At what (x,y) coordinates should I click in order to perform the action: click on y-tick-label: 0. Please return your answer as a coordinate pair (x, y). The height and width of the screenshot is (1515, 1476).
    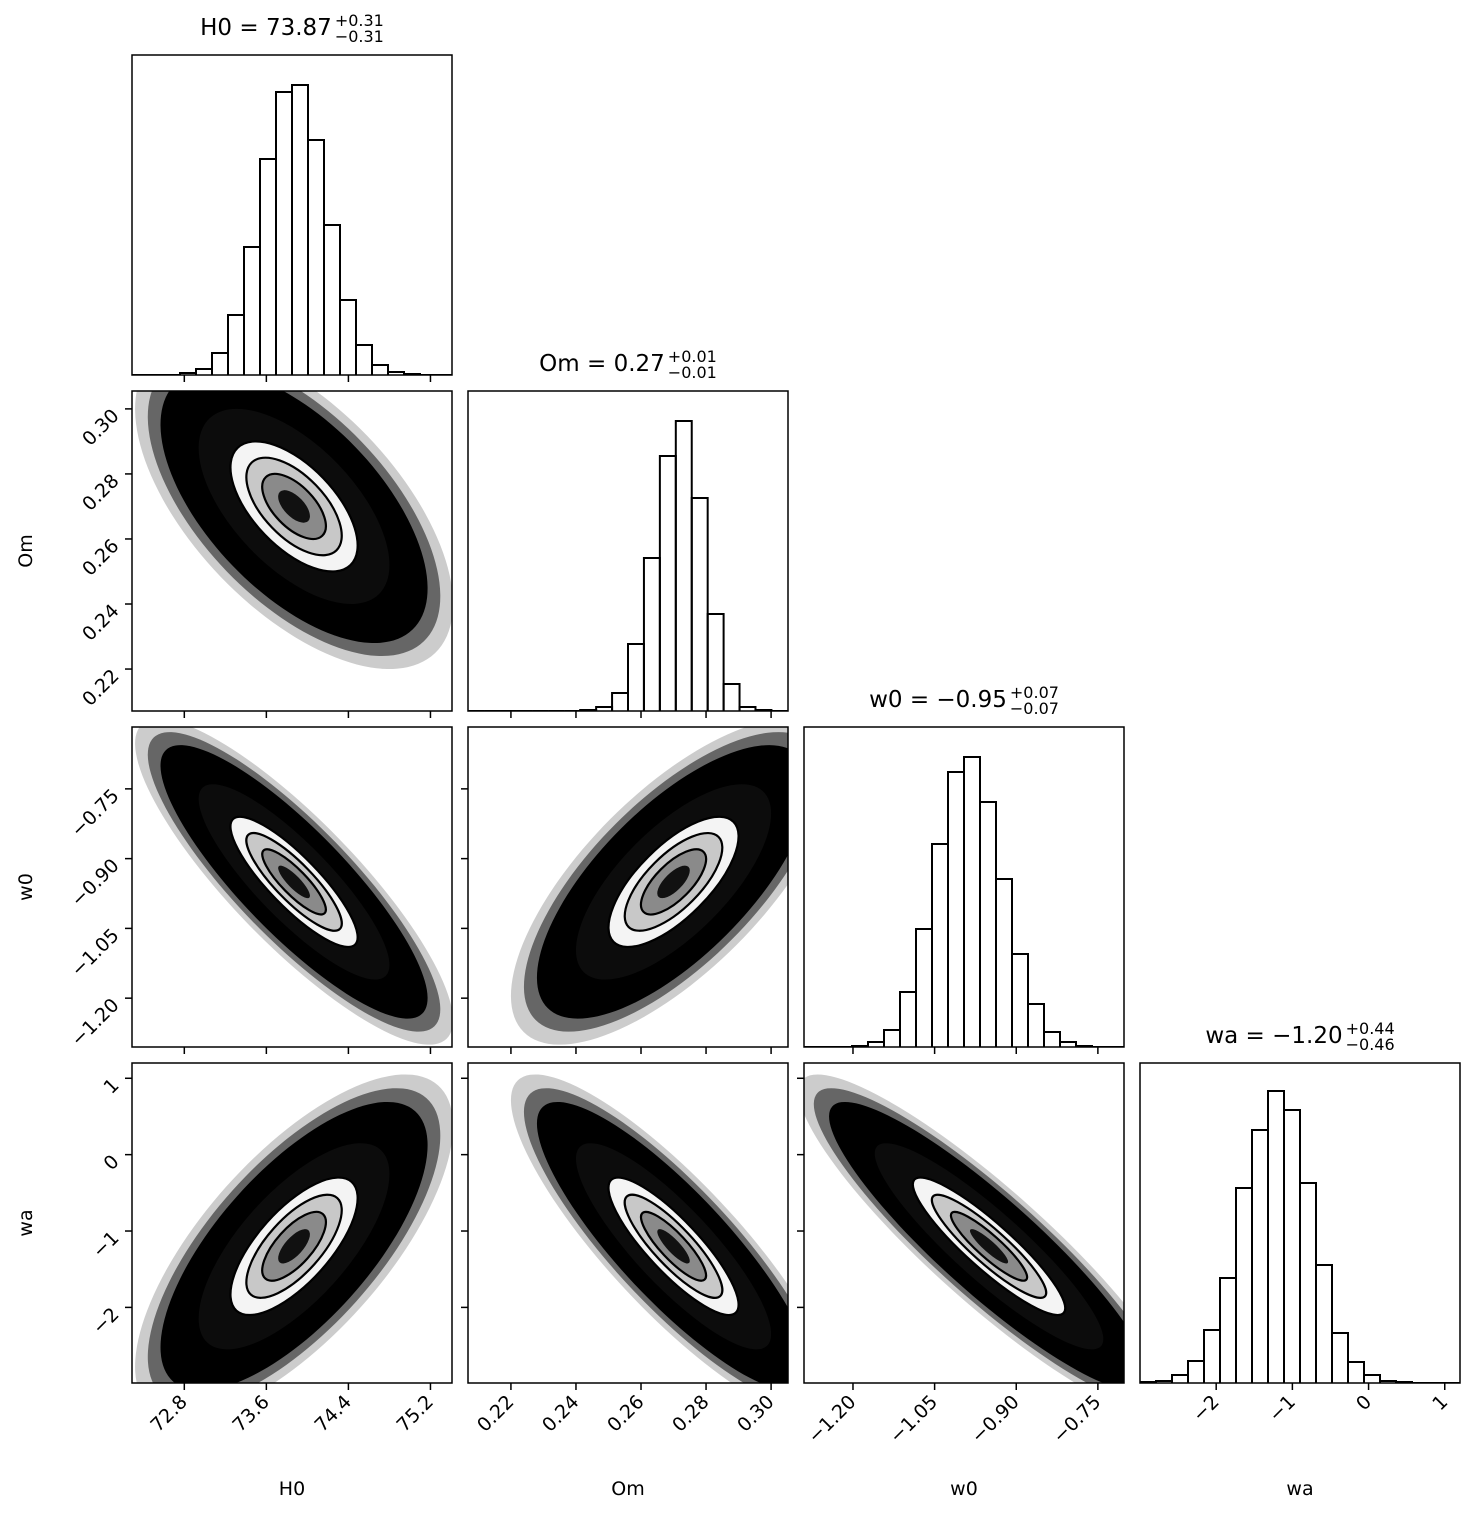
    Looking at the image, I should click on (111, 1163).